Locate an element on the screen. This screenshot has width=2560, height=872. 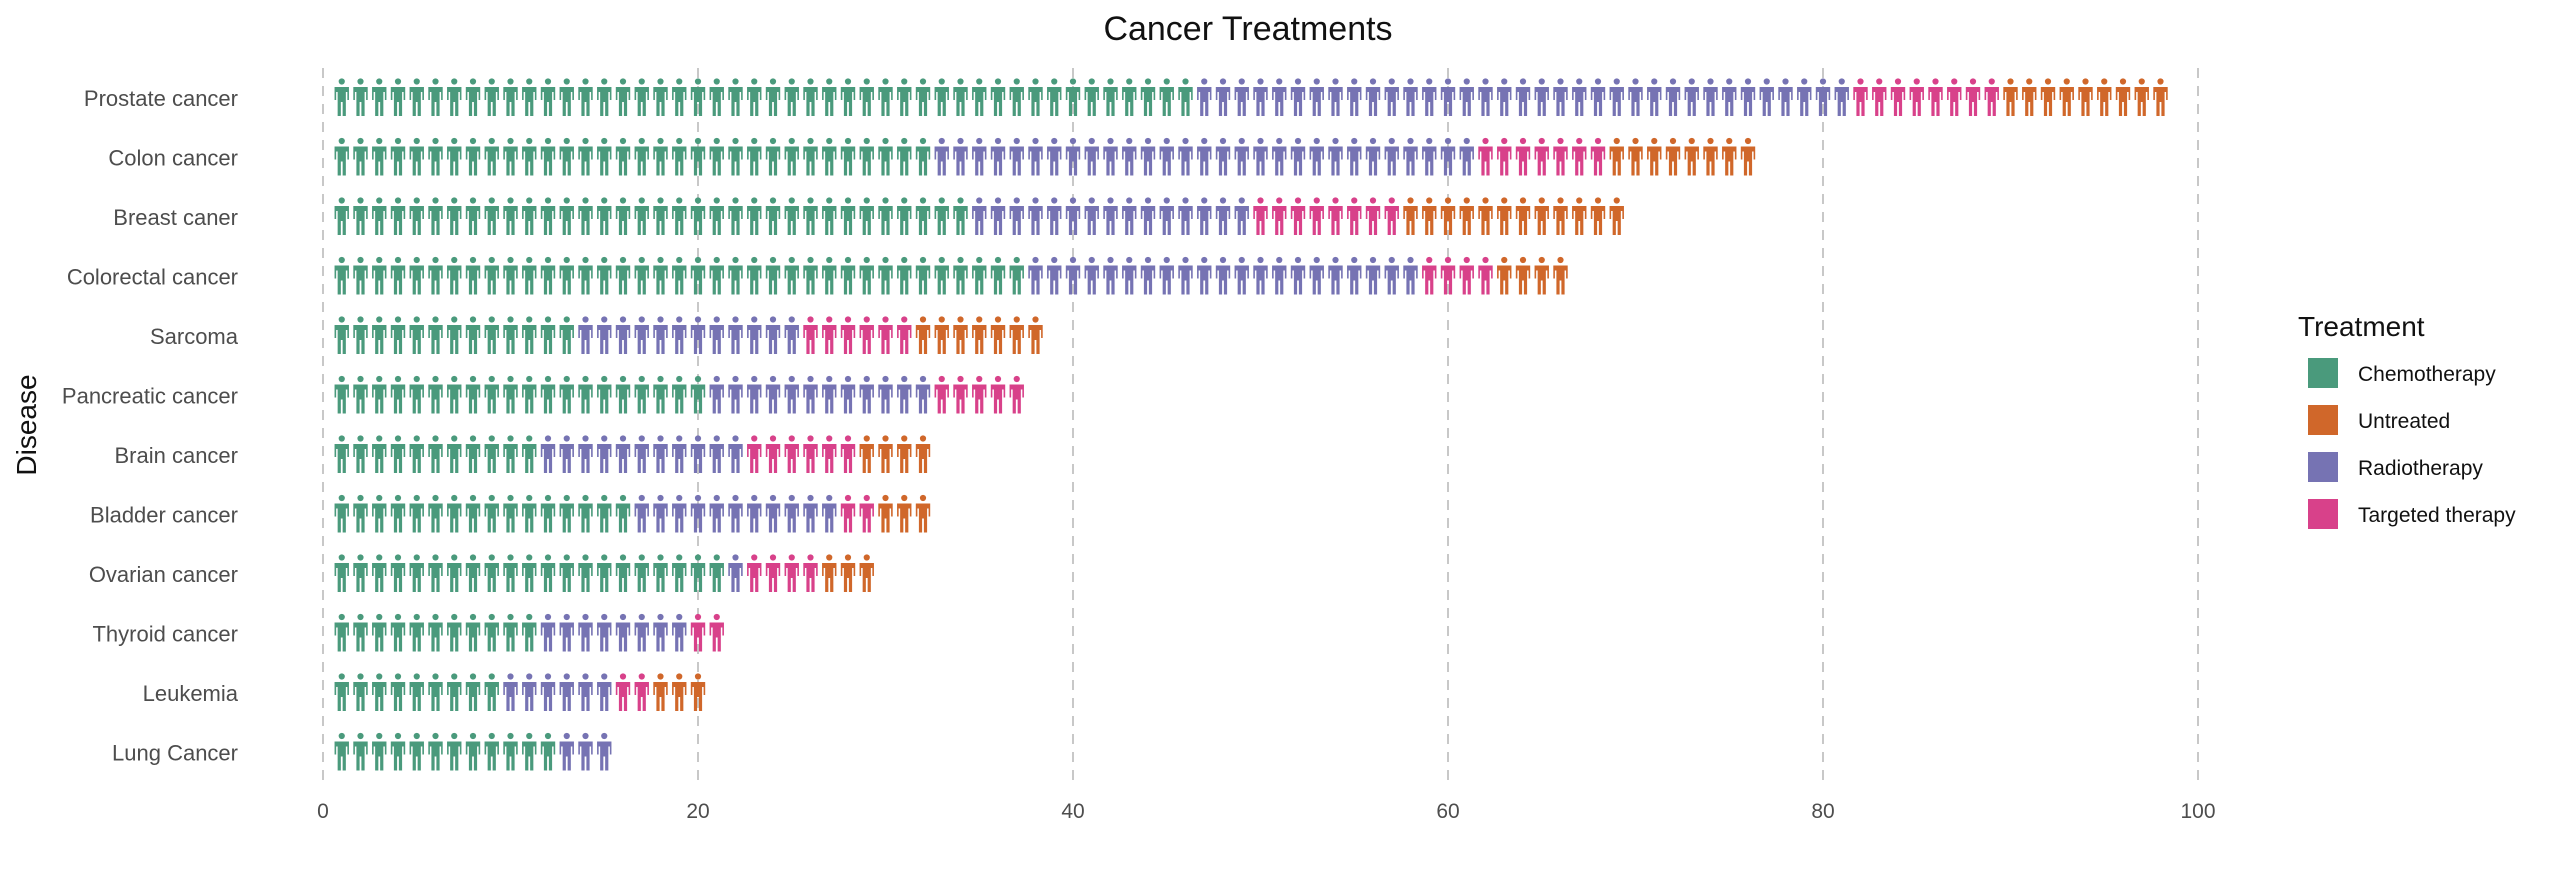
row-pancreatic-cancer is located at coordinates (679, 394).